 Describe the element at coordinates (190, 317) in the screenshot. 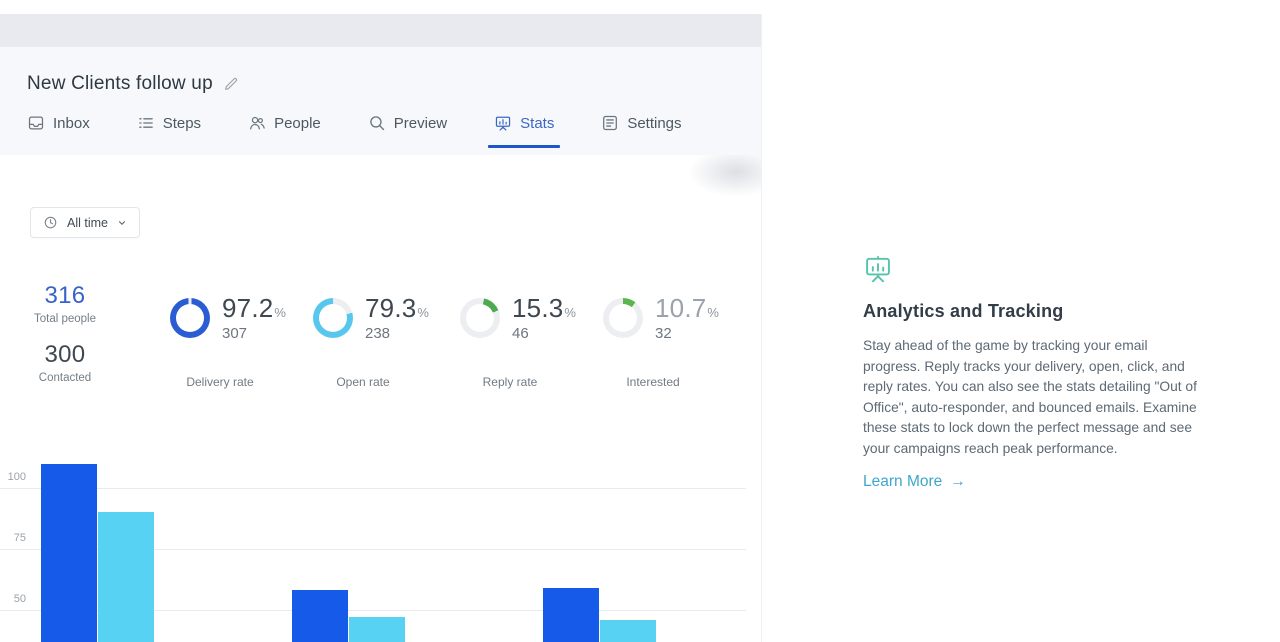

I see `delivery-rate-donut` at that location.